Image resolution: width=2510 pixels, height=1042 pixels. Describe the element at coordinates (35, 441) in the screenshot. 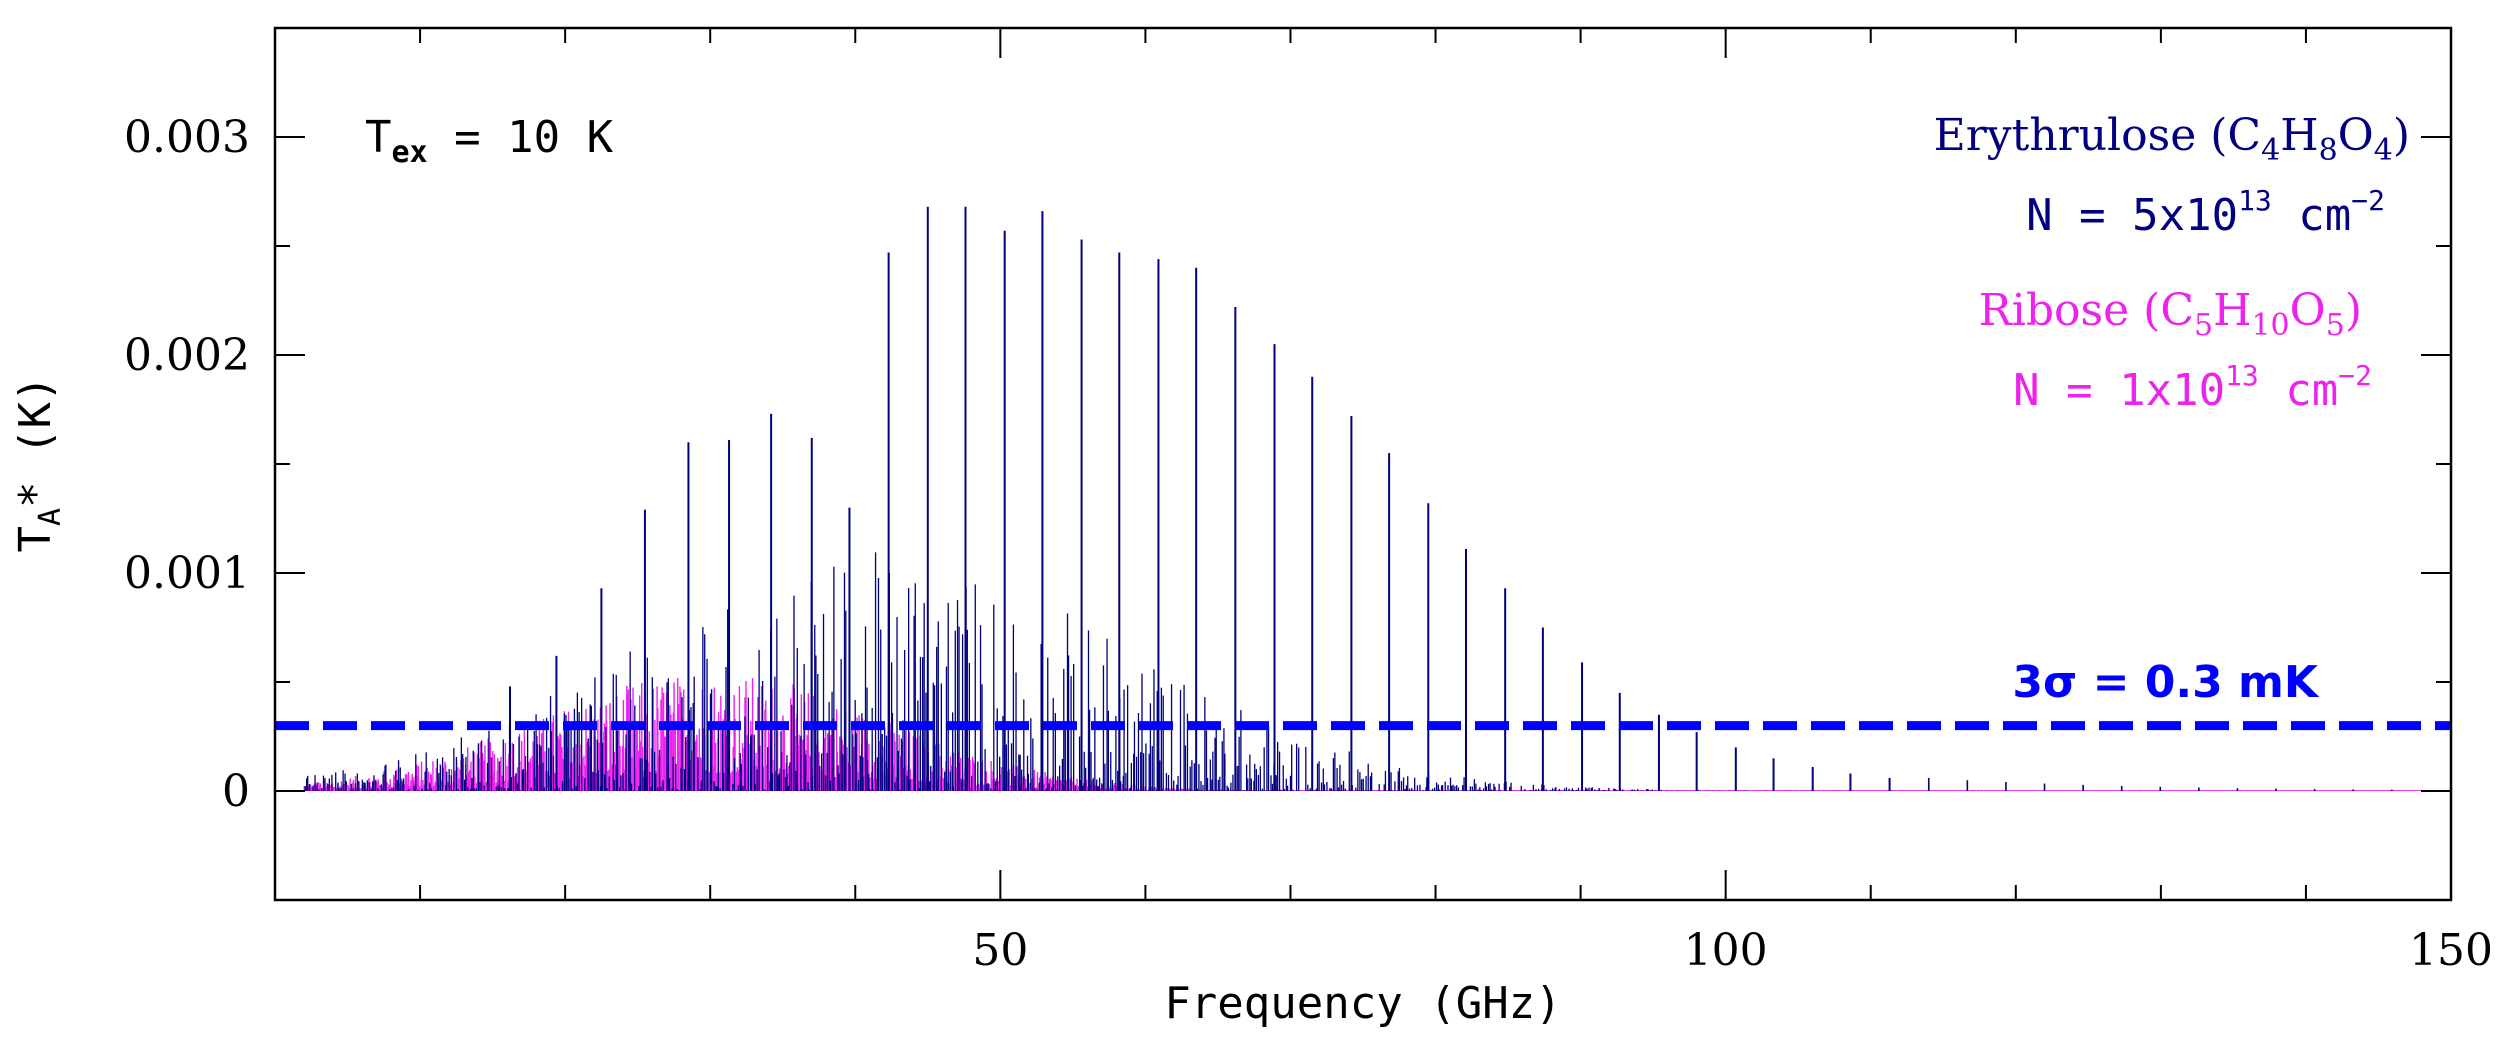

I see `y-axis-title-rest: * (K)` at that location.